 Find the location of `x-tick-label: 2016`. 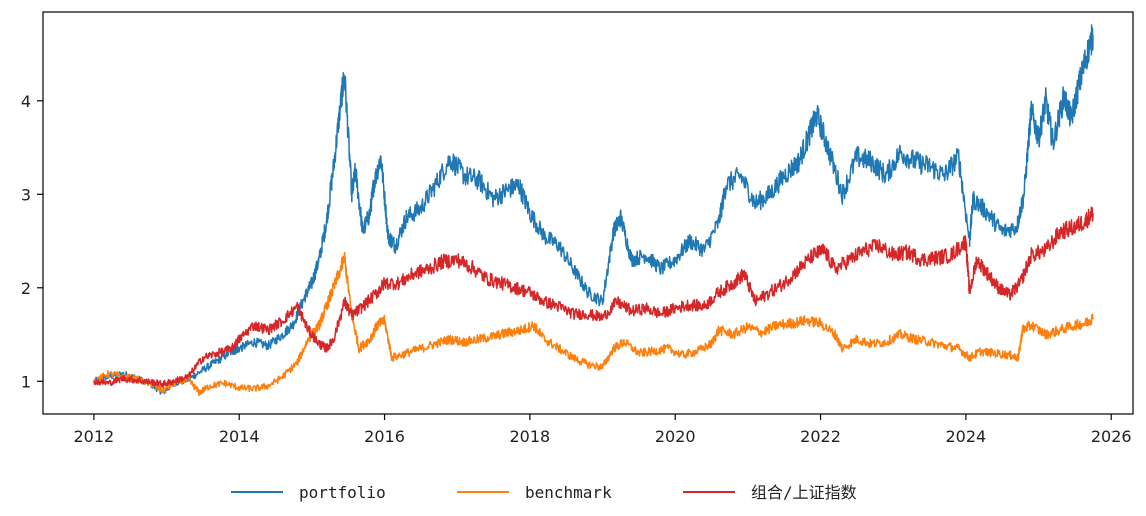

x-tick-label: 2016 is located at coordinates (384, 436).